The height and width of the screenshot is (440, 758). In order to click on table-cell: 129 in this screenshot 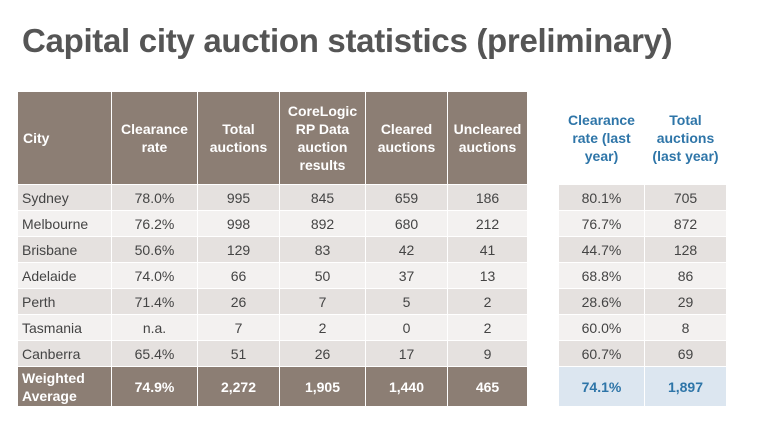, I will do `click(238, 249)`.